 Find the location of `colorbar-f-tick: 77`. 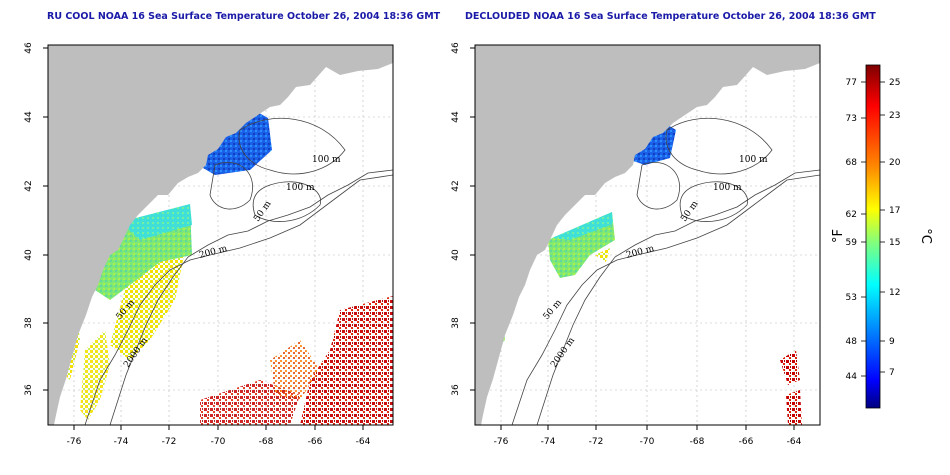

colorbar-f-tick: 77 is located at coordinates (851, 83).